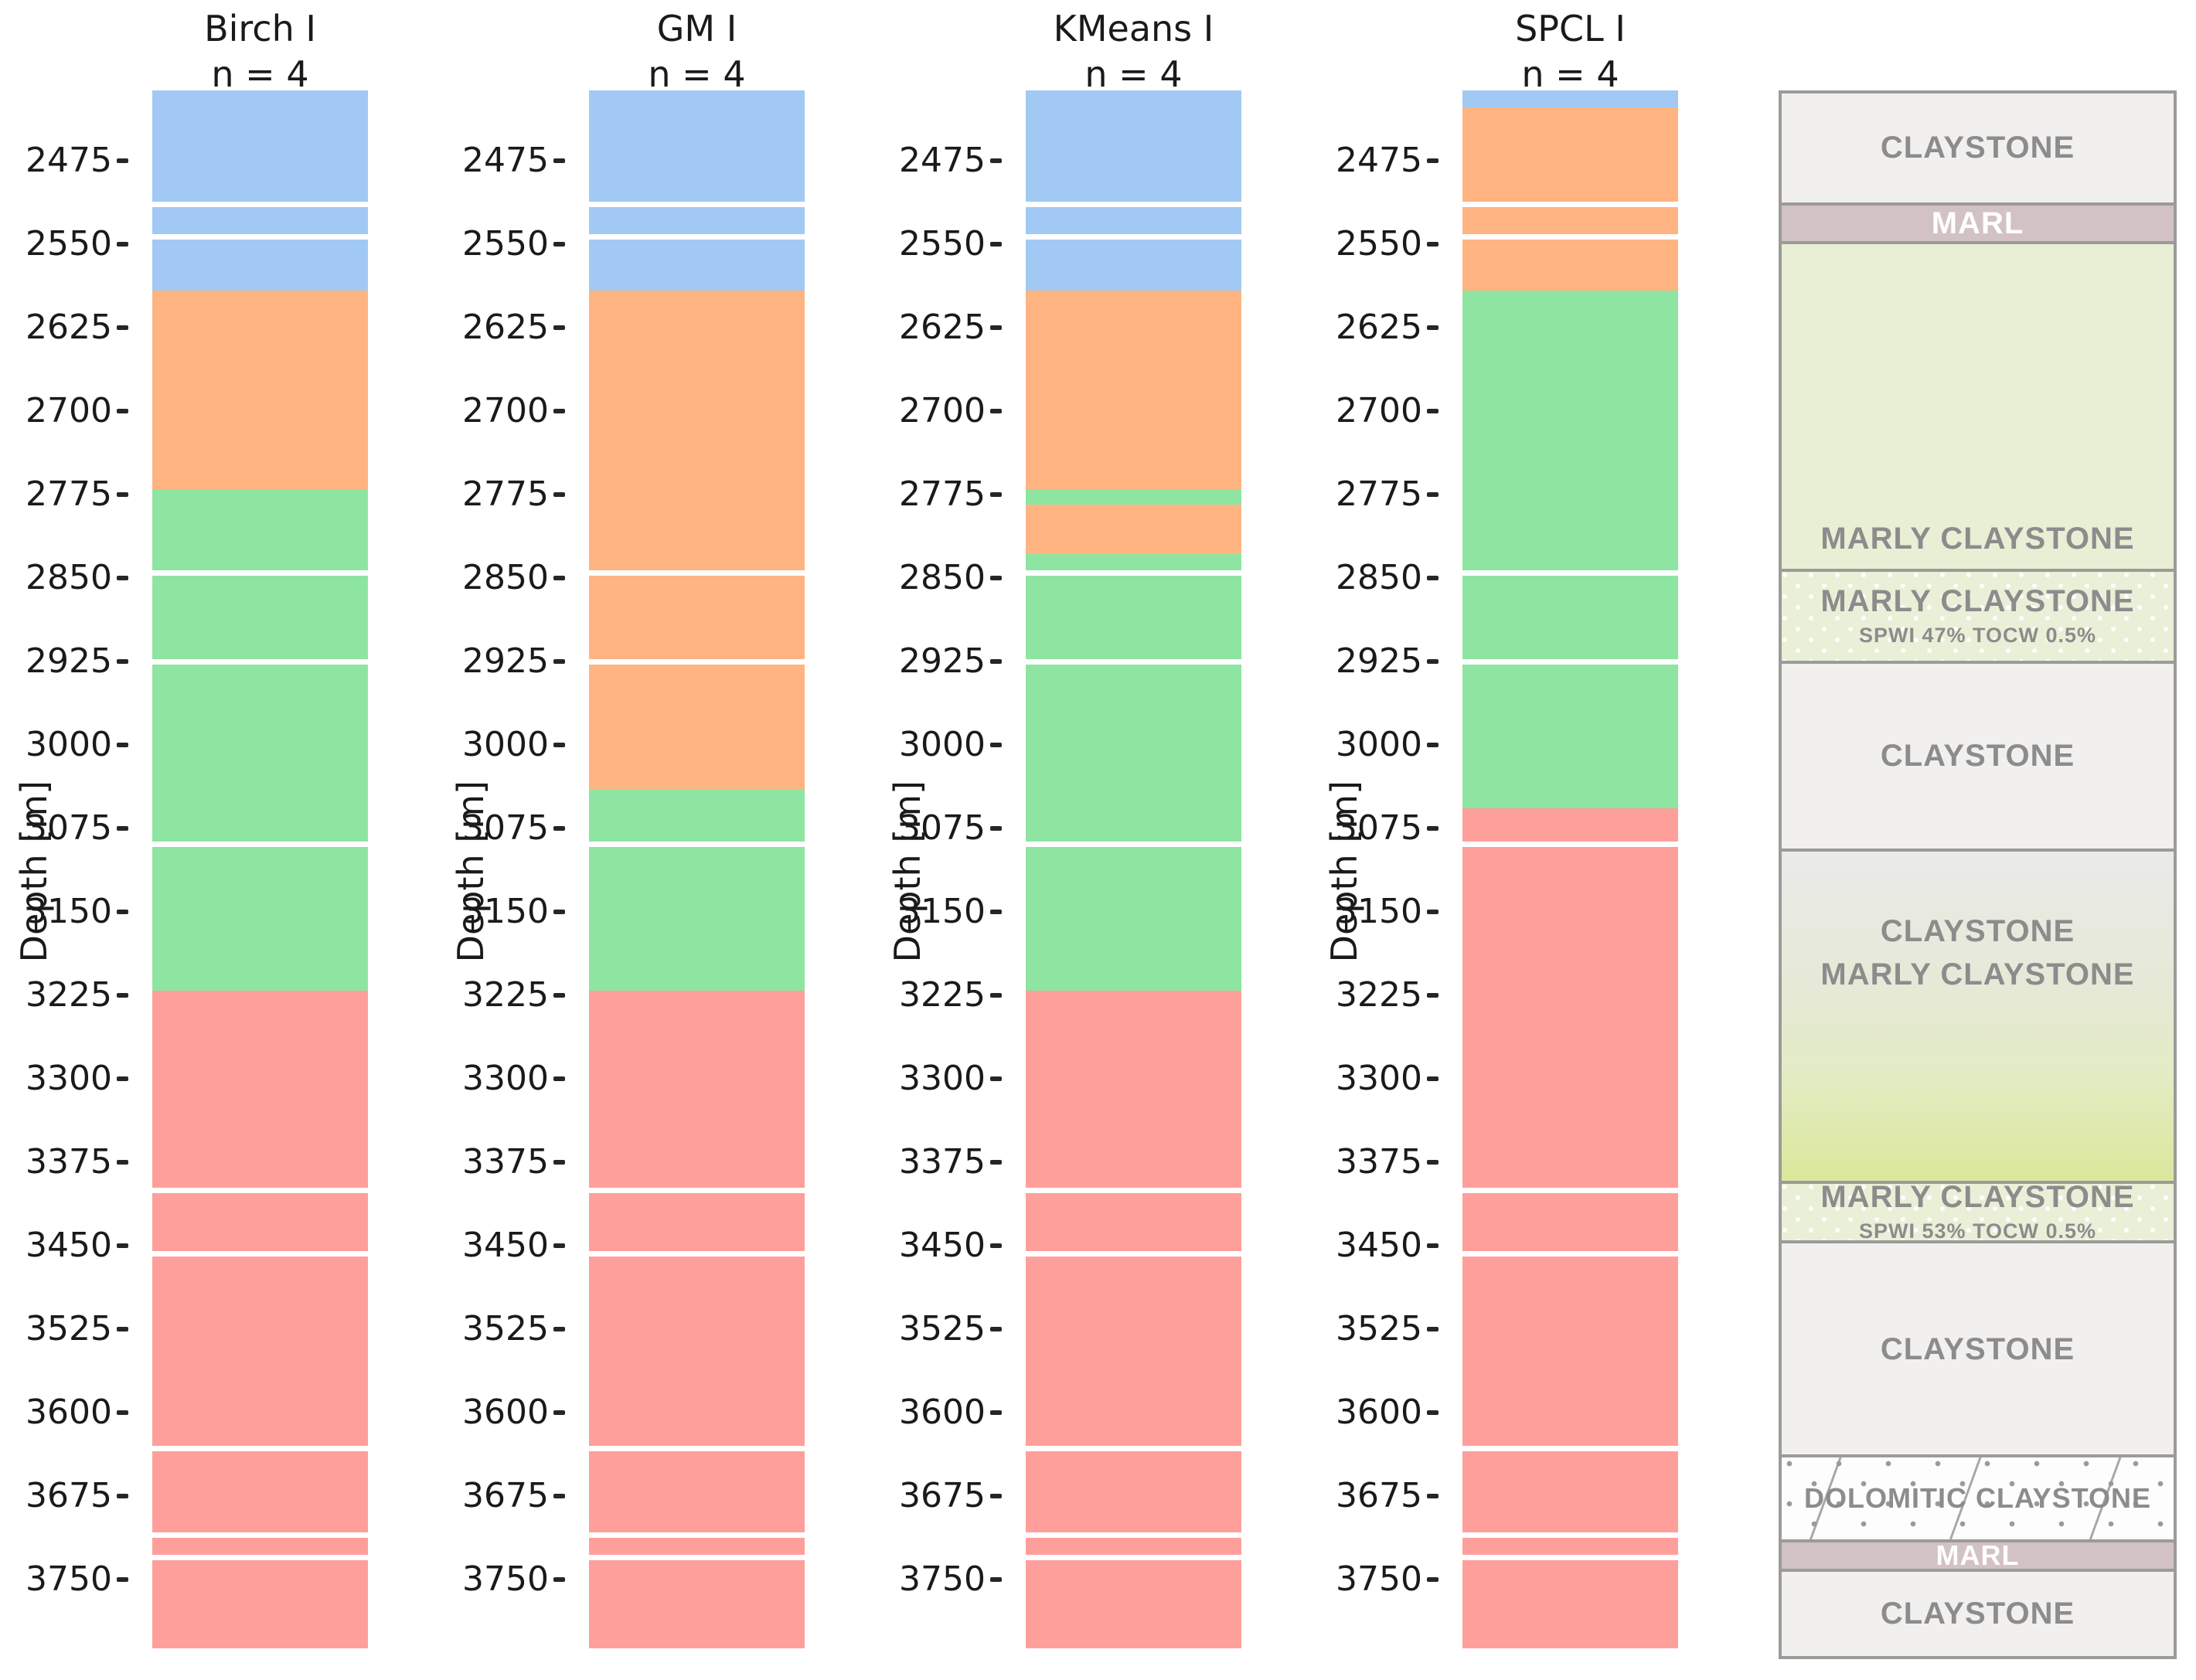  What do you see at coordinates (1978, 405) in the screenshot?
I see `legend-section-marly-claystone-2: MARLY CLAYSTONE` at bounding box center [1978, 405].